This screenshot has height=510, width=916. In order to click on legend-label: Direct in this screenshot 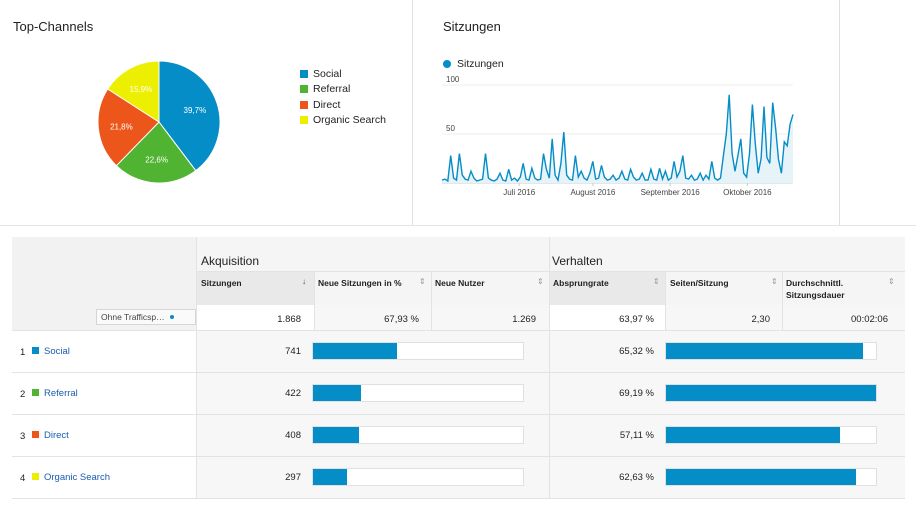, I will do `click(327, 104)`.